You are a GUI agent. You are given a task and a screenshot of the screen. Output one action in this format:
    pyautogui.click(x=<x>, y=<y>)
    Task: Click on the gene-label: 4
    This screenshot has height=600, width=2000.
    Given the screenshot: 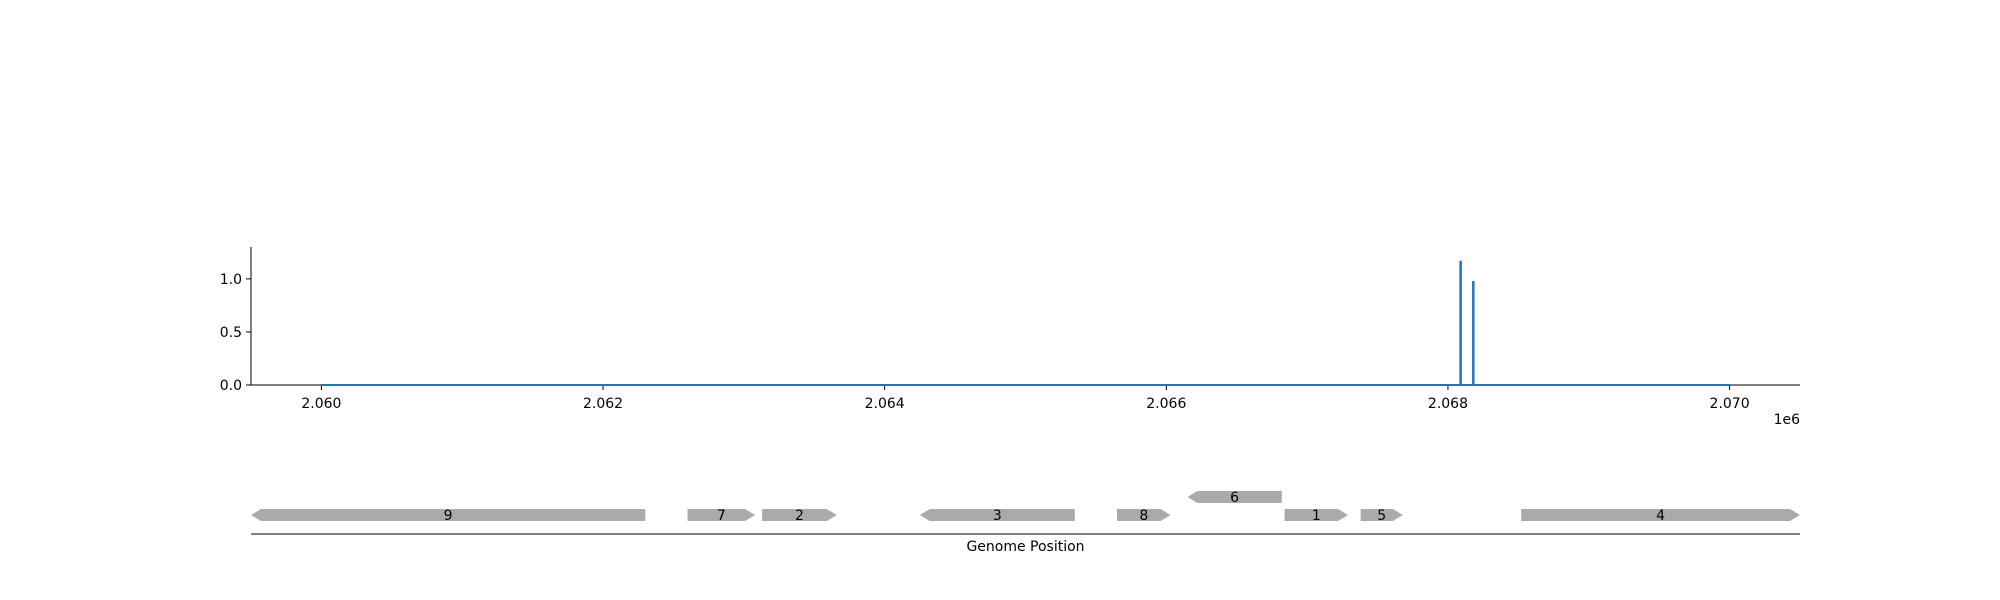 What is the action you would take?
    pyautogui.click(x=1660, y=516)
    